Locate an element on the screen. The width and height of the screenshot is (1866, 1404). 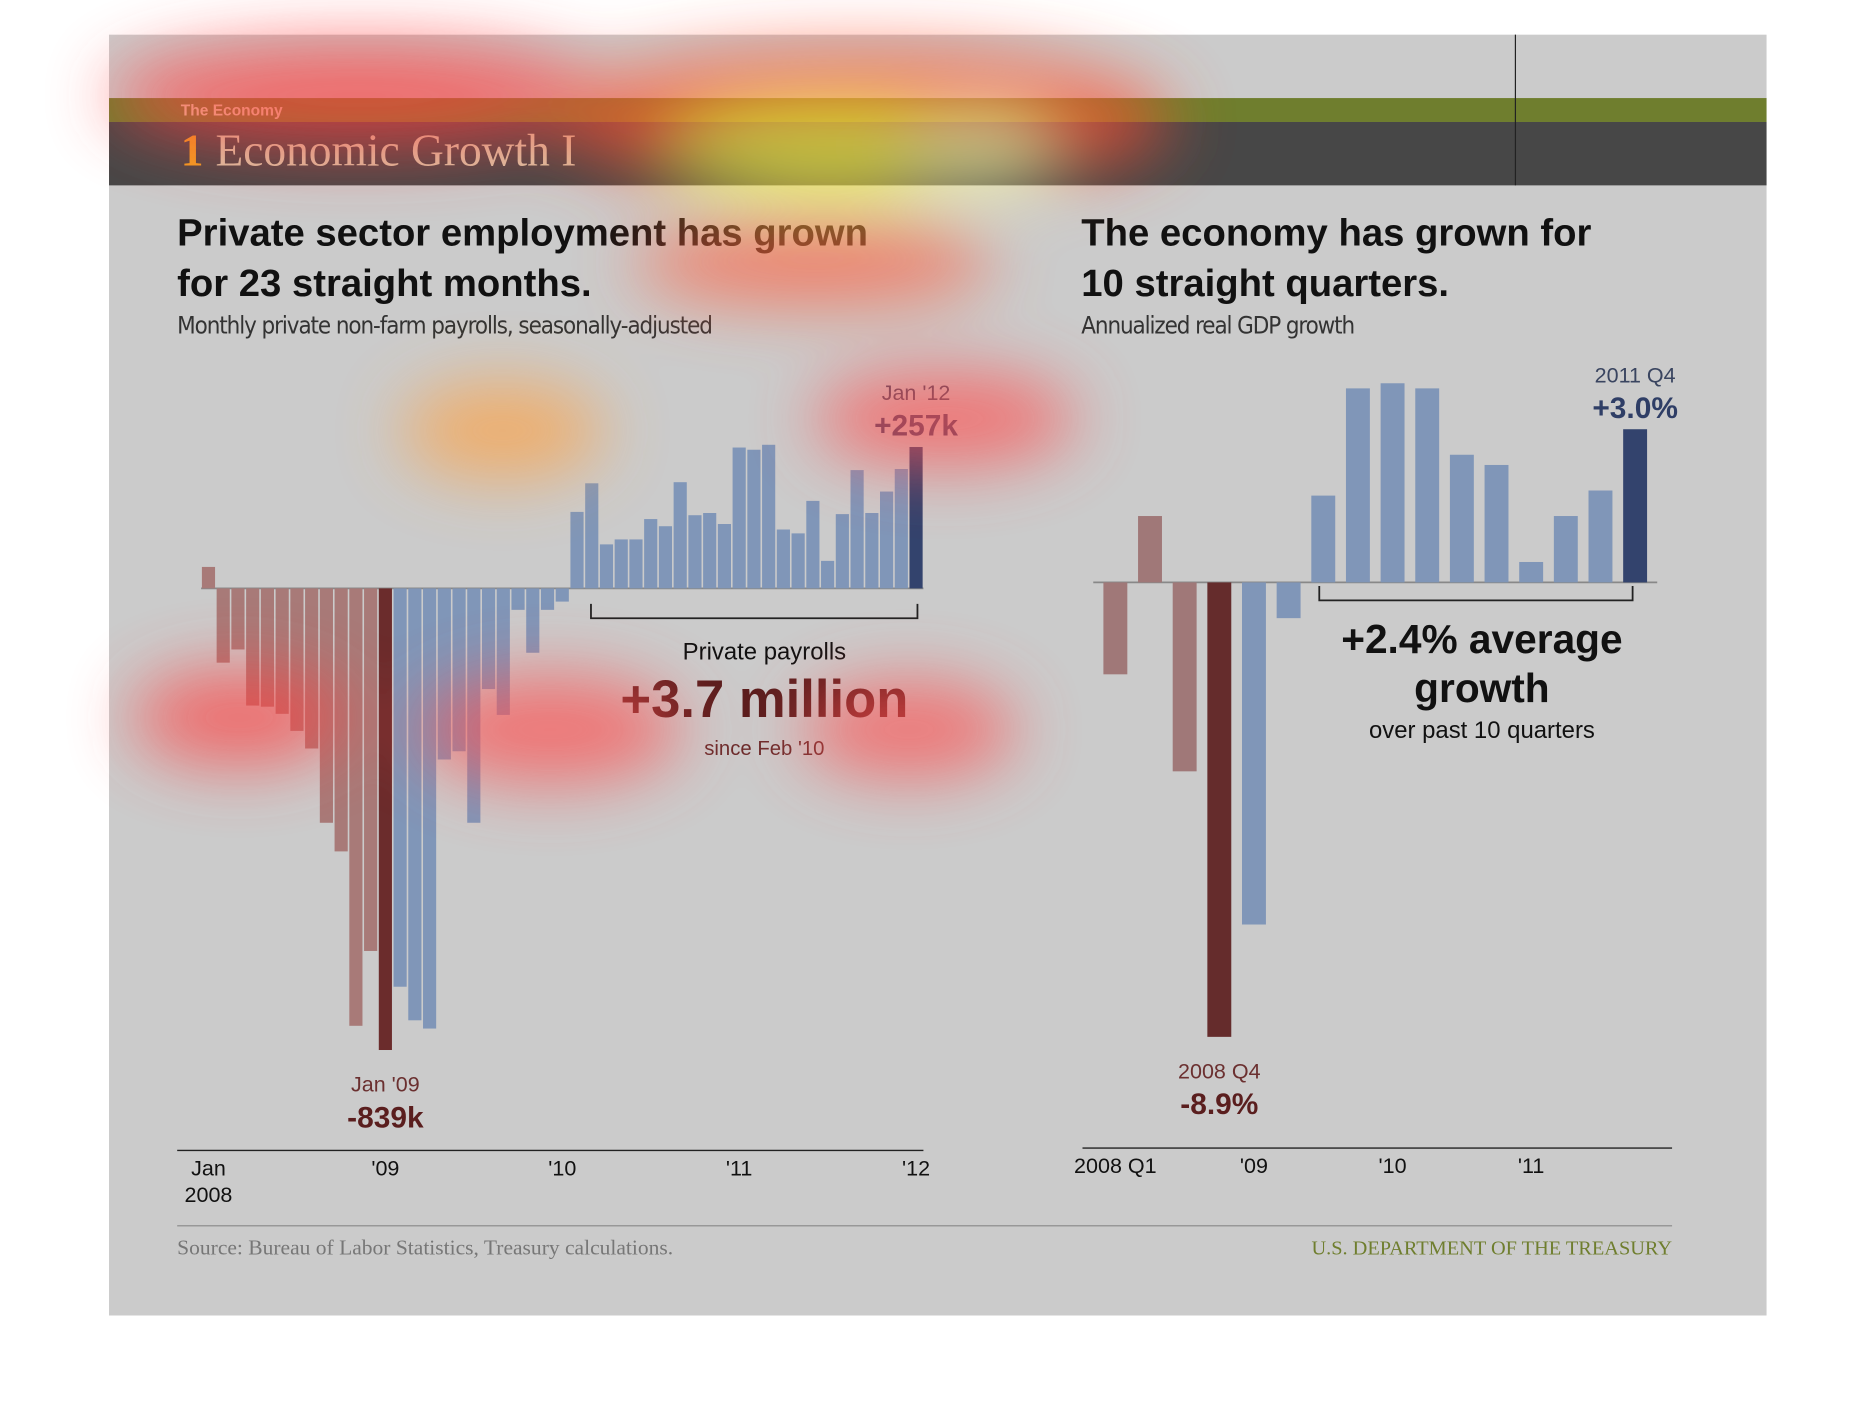
section-label: The Economy is located at coordinates (232, 110).